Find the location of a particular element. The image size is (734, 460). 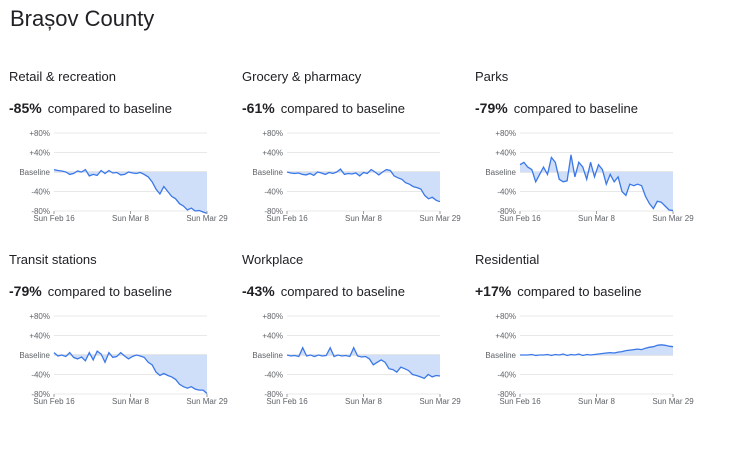

chart-title: Residential is located at coordinates (507, 259).